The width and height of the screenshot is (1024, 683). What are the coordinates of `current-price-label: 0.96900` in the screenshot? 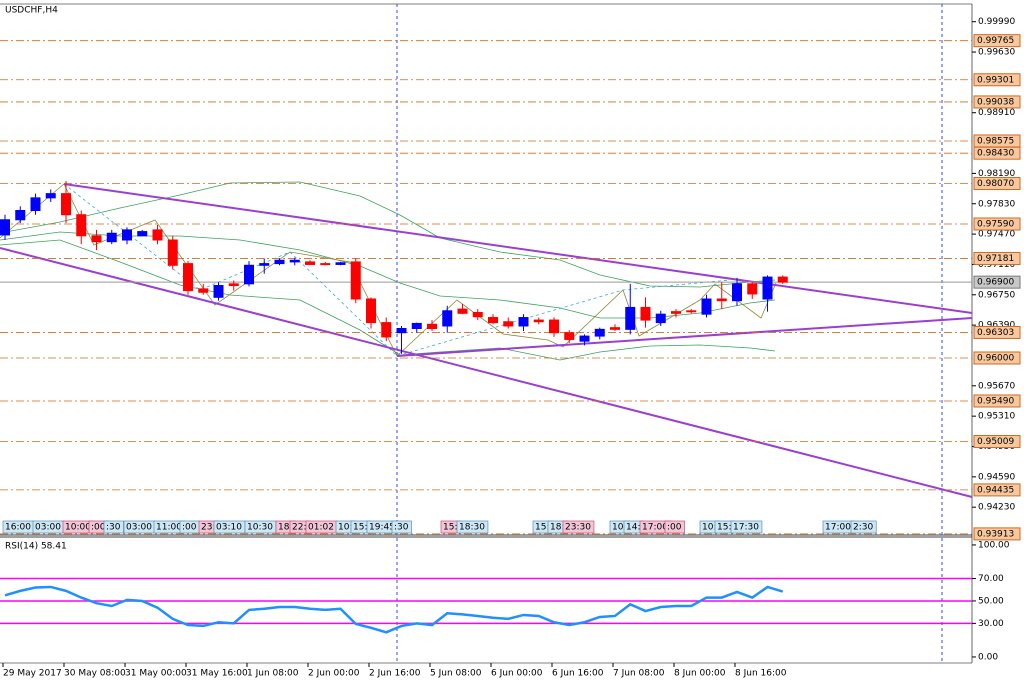 It's located at (995, 283).